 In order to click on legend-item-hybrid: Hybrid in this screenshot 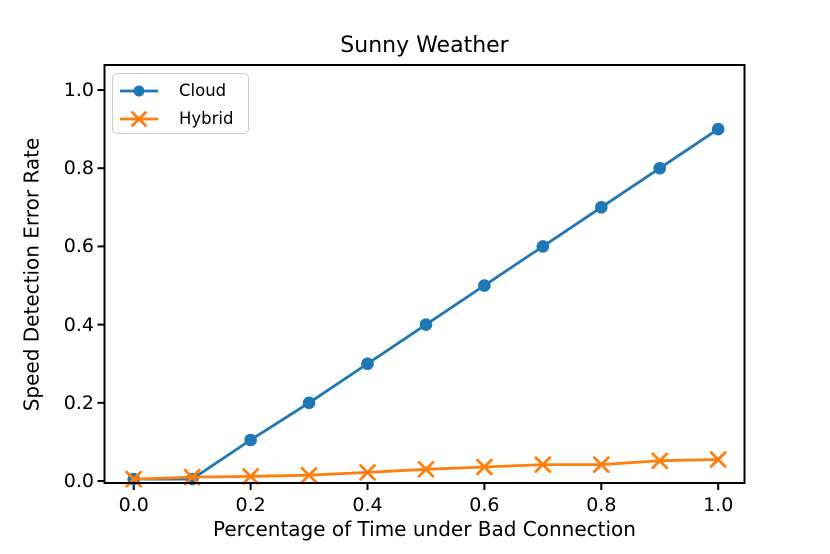, I will do `click(183, 119)`.